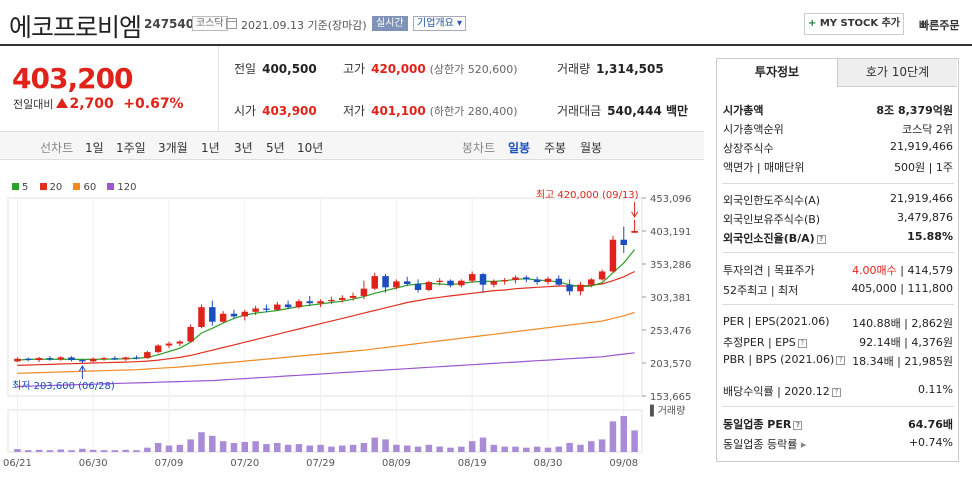 The image size is (972, 485). Describe the element at coordinates (838, 147) in the screenshot. I see `listed-shares-row: 상장주식수 21,919,466` at that location.